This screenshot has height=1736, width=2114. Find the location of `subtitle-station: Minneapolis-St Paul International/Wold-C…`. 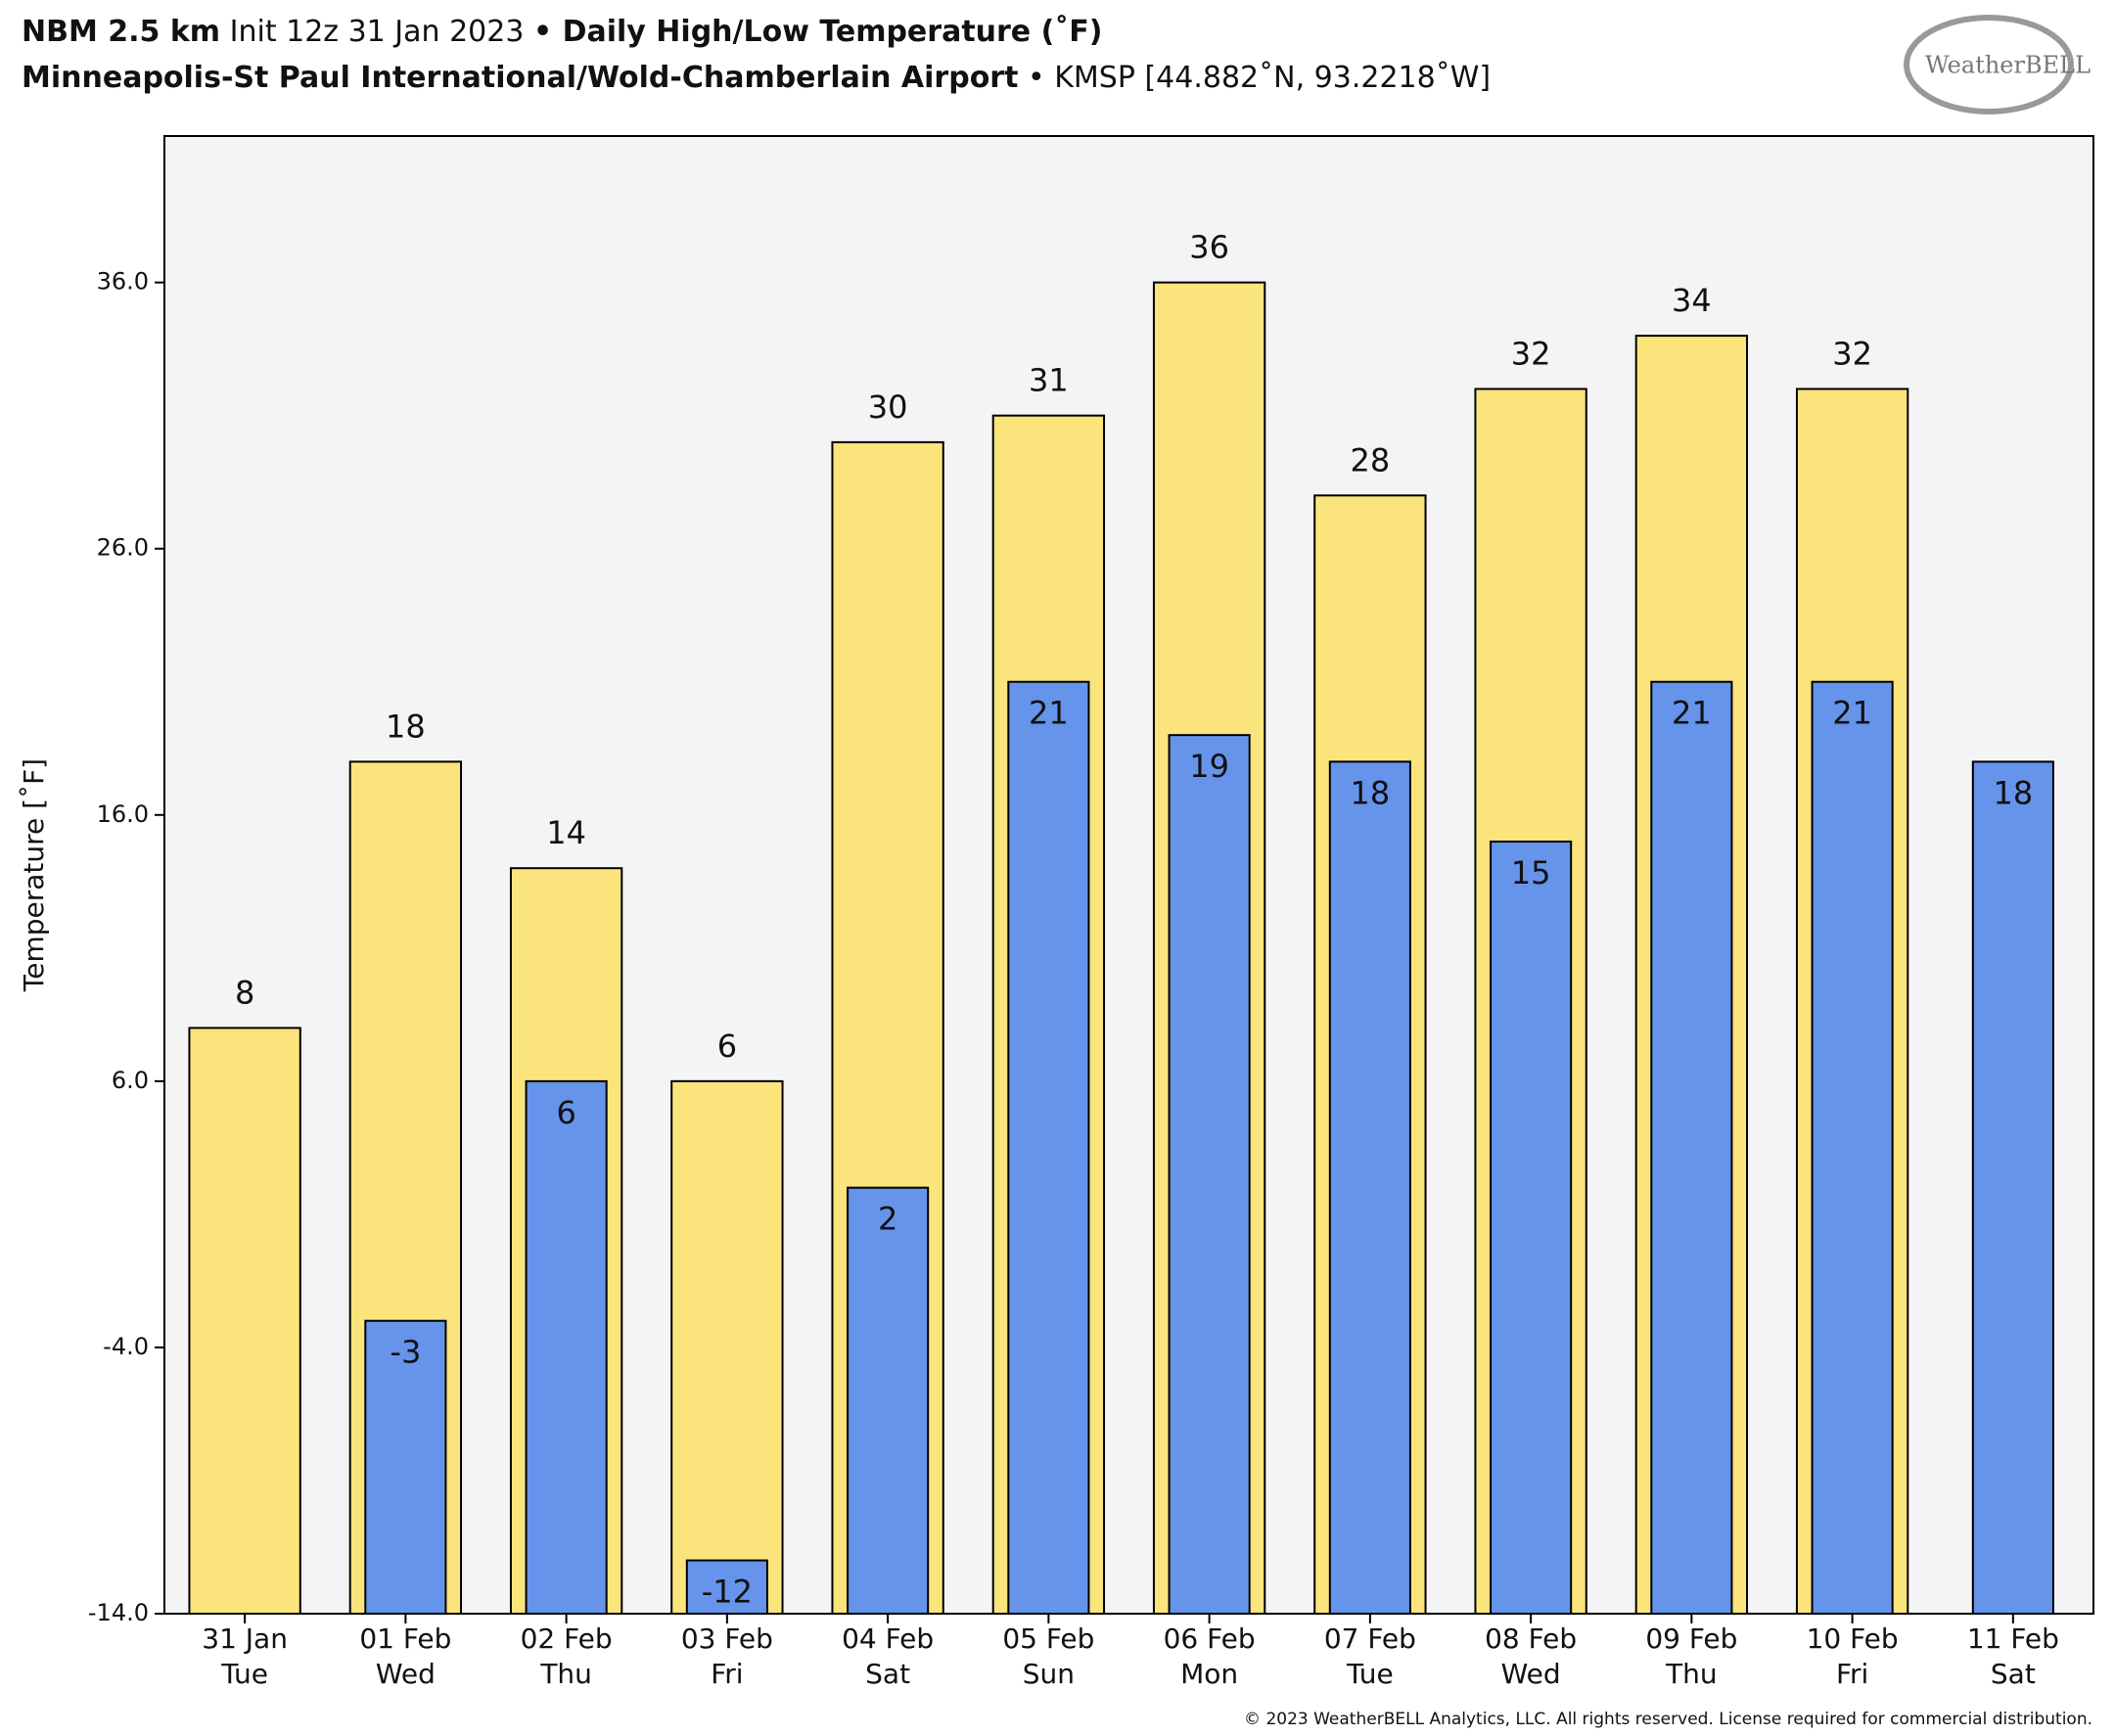

subtitle-station: Minneapolis-St Paul International/Wold-C… is located at coordinates (520, 78).